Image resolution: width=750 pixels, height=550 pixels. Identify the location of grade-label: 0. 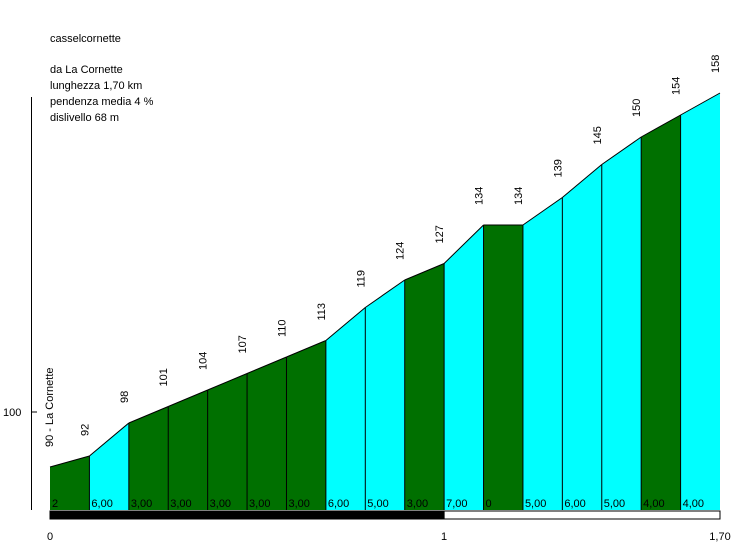
(489, 504).